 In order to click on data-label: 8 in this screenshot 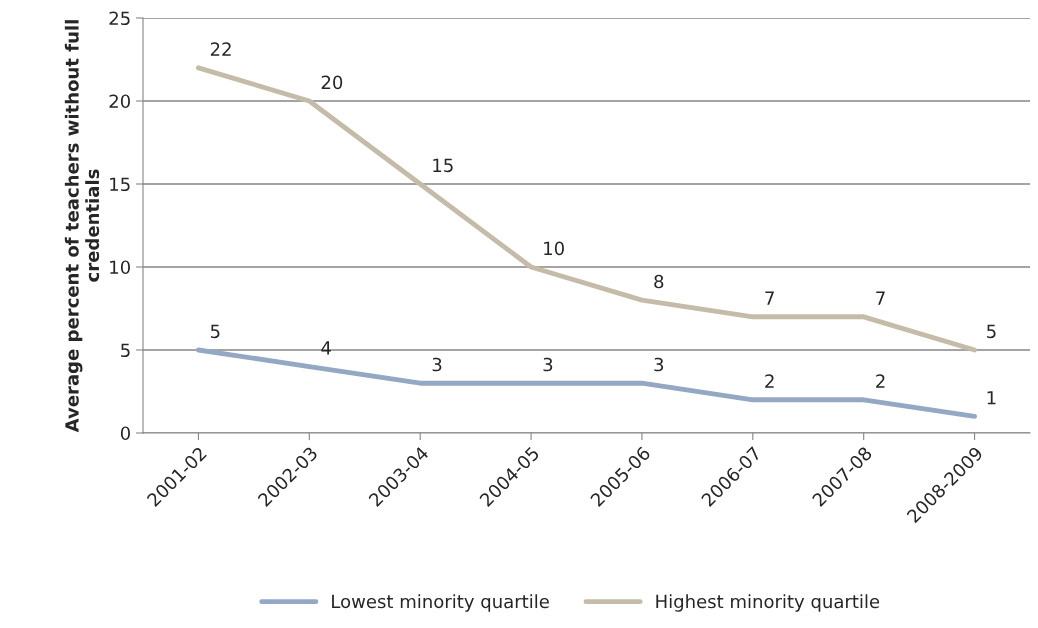, I will do `click(659, 281)`.